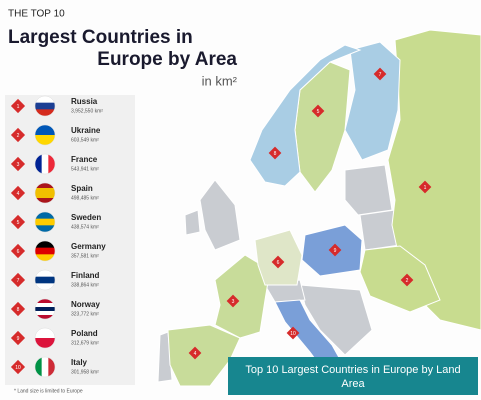 The width and height of the screenshot is (481, 400). What do you see at coordinates (18, 223) in the screenshot?
I see `rank-badge-number: 5` at bounding box center [18, 223].